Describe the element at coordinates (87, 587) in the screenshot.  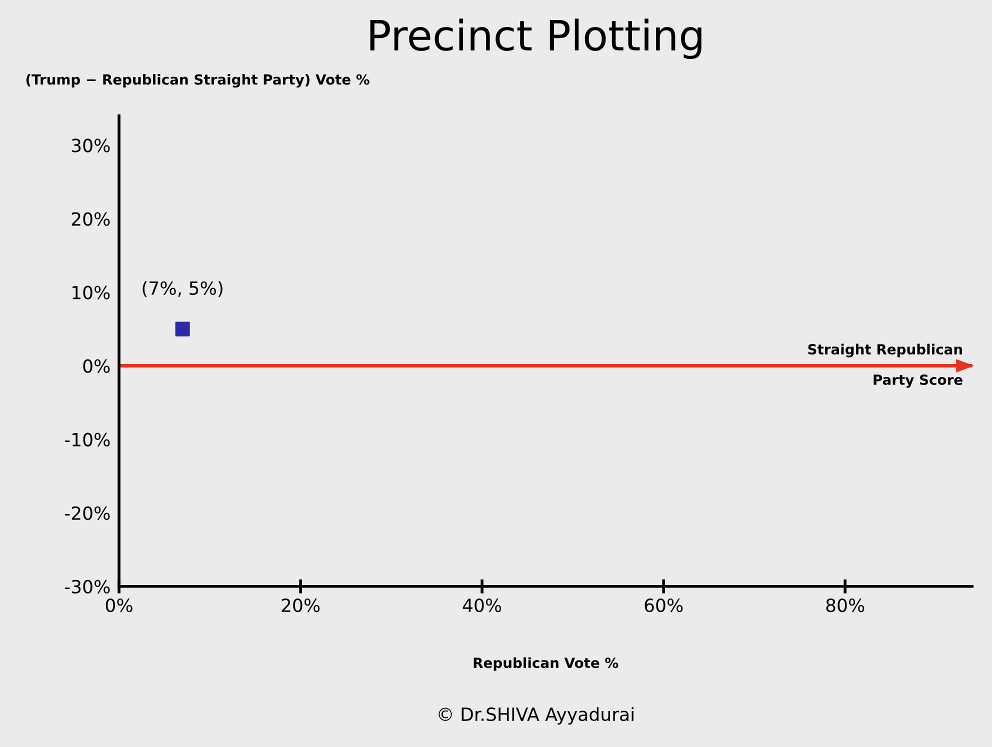
I see `y-tick-label: -30%` at that location.